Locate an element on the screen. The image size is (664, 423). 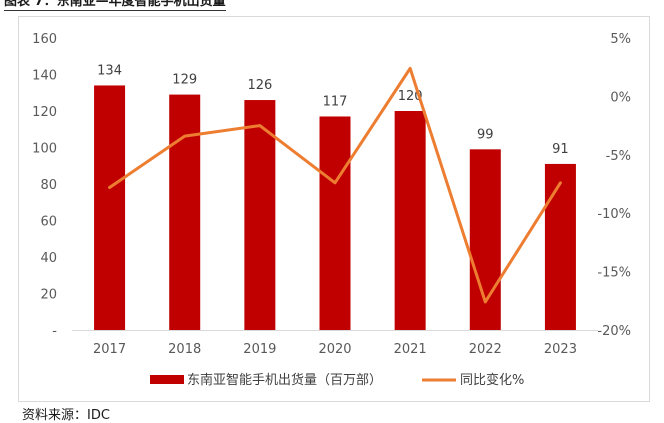
x-tick-label: 2019 is located at coordinates (259, 349).